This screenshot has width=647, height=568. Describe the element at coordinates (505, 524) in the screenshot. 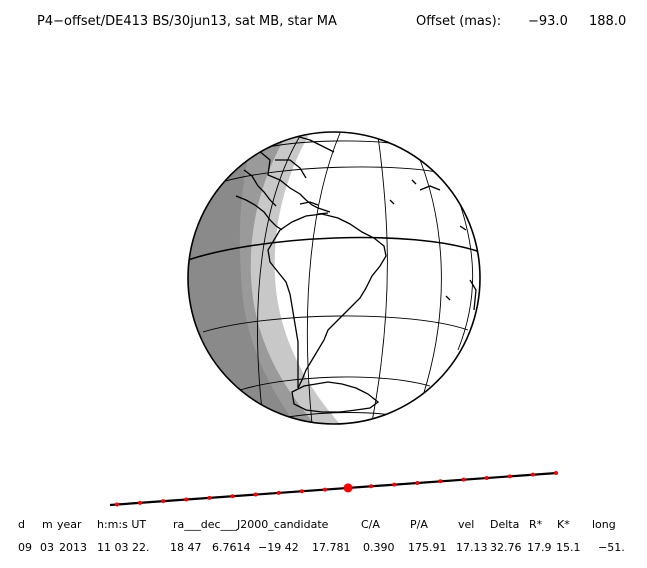

I see `col-delta: Delta` at that location.